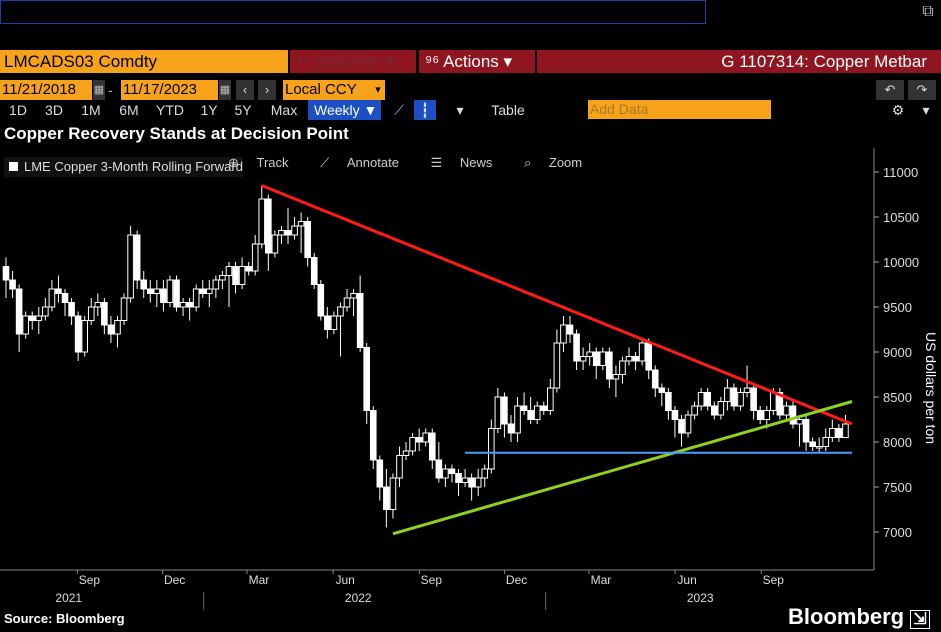  What do you see at coordinates (432, 580) in the screenshot?
I see `x-tick-label: Sep` at bounding box center [432, 580].